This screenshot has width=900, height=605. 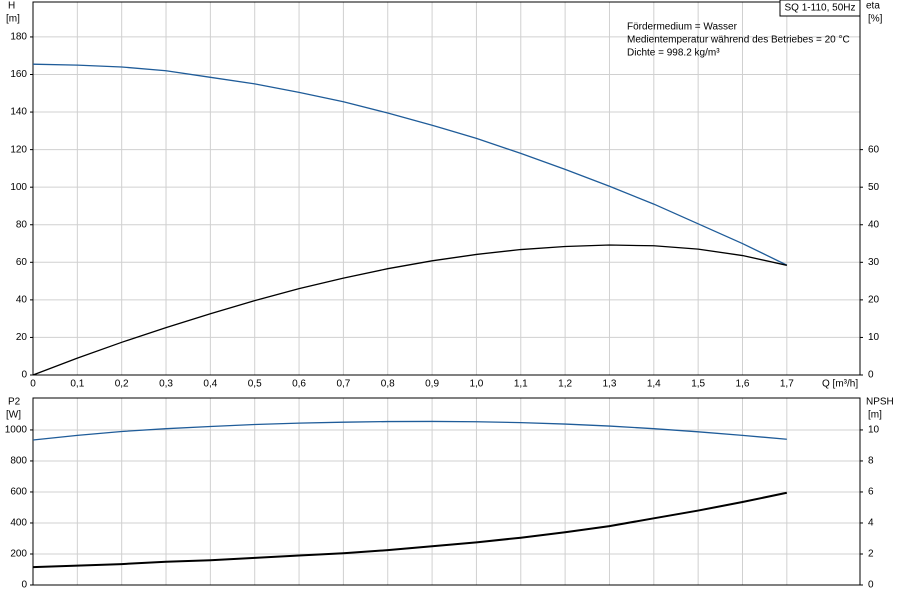 What do you see at coordinates (873, 6) in the screenshot?
I see `y2-axis-label: eta` at bounding box center [873, 6].